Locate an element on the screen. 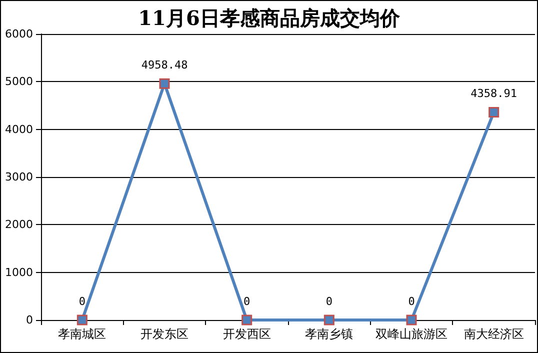 This screenshot has height=353, width=538. data-label: 4958.48 is located at coordinates (164, 65).